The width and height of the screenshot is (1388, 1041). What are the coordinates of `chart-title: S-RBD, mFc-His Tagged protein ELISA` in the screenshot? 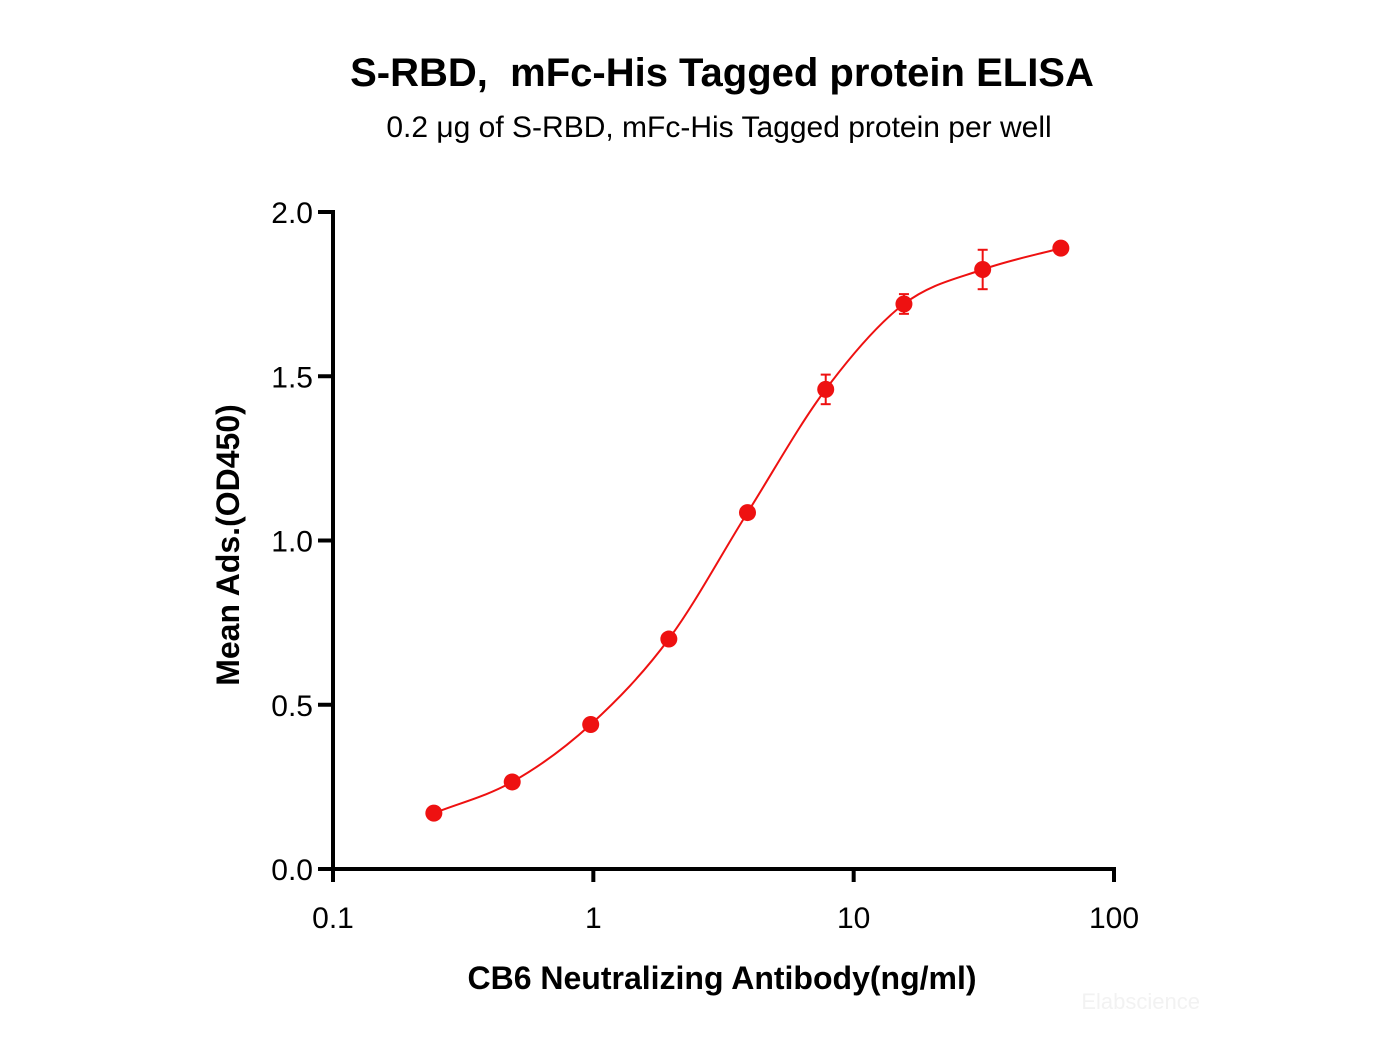 It's located at (722, 73).